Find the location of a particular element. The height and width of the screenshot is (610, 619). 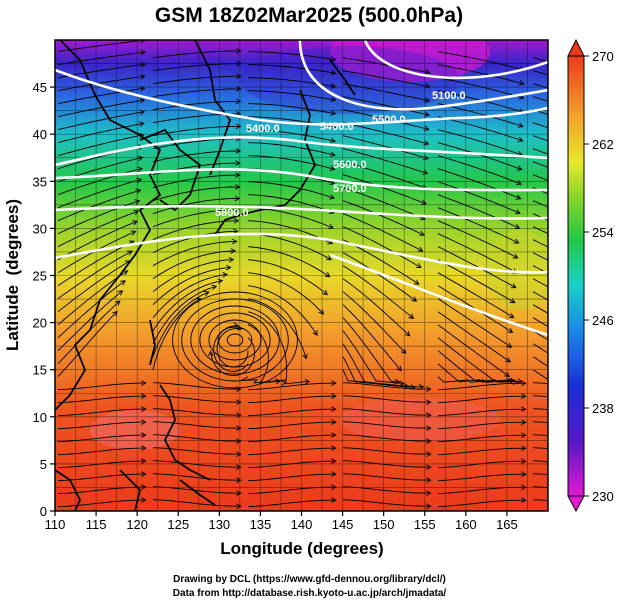

cyclone-streamline is located at coordinates (235, 340).